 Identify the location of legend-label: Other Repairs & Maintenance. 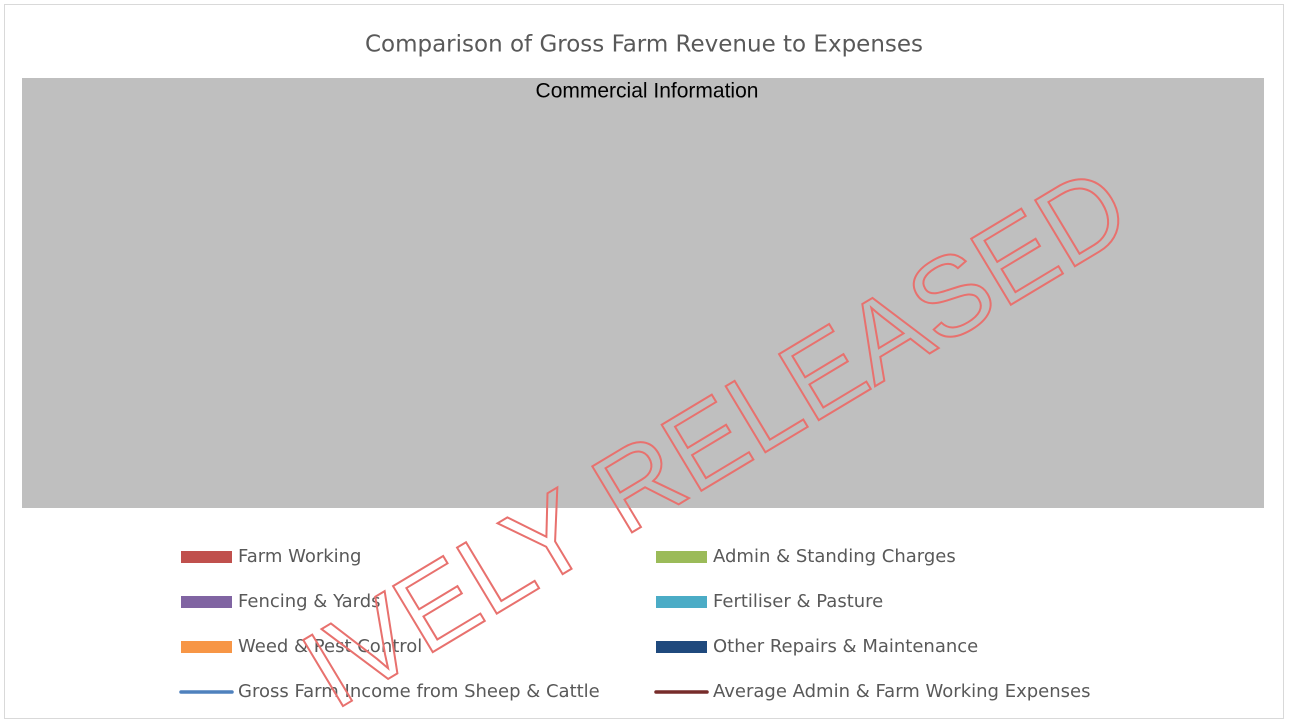
(845, 646).